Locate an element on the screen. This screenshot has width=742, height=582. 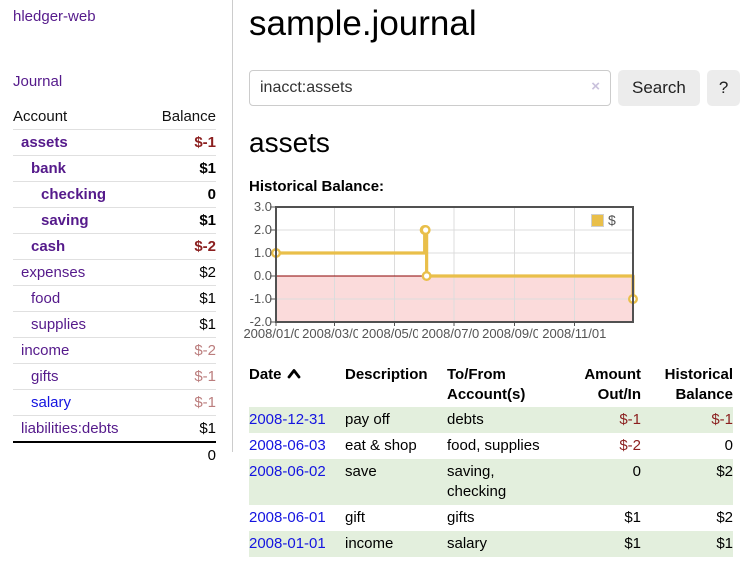
account-row: liabilities:debts $1 is located at coordinates (114, 428).